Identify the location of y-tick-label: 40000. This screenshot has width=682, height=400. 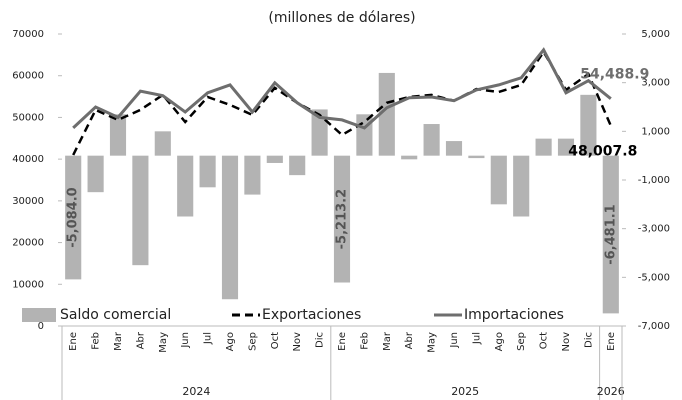
(28, 159).